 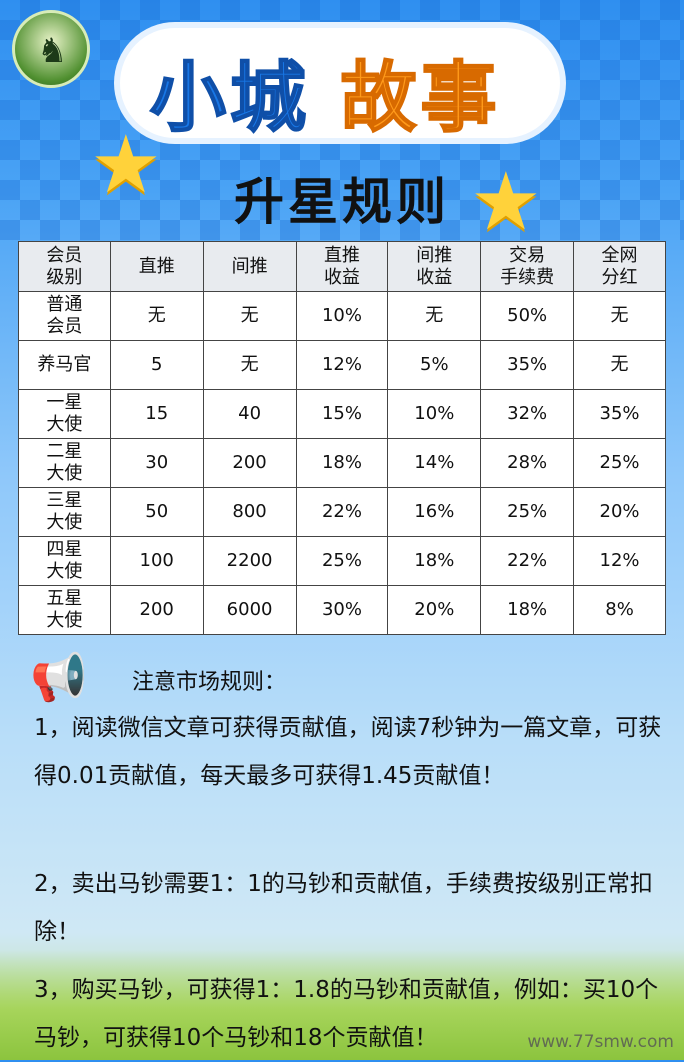 What do you see at coordinates (64, 610) in the screenshot?
I see `table-cell: 五星 大使` at bounding box center [64, 610].